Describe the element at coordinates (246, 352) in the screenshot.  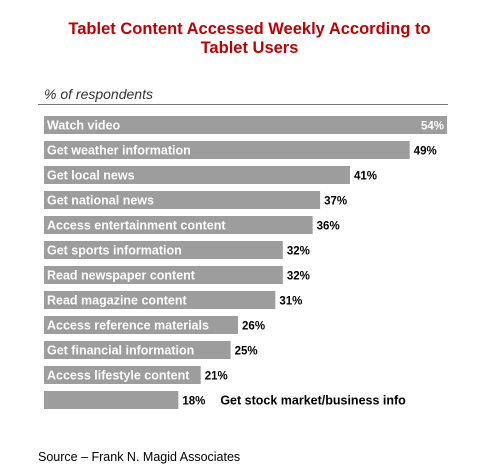
I see `value-label-9: 25%` at that location.